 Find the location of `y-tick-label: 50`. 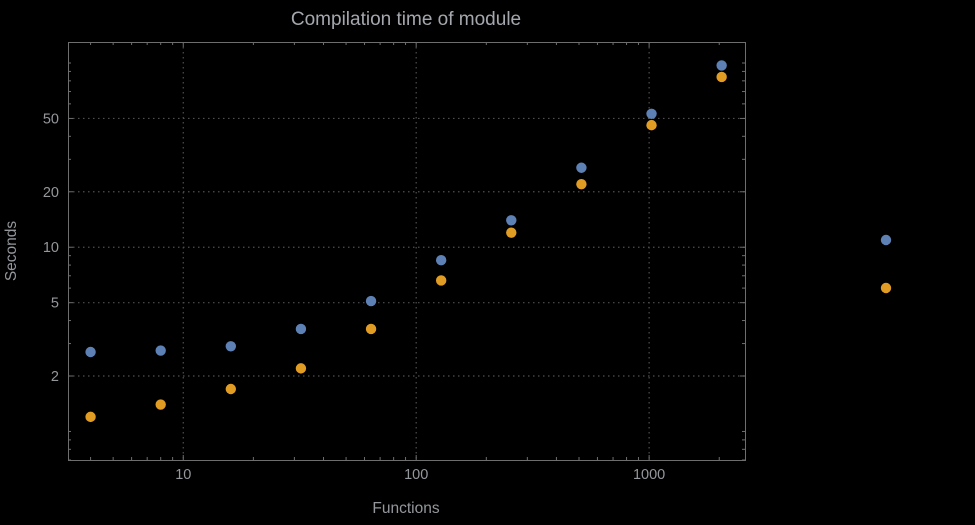

y-tick-label: 50 is located at coordinates (51, 119).